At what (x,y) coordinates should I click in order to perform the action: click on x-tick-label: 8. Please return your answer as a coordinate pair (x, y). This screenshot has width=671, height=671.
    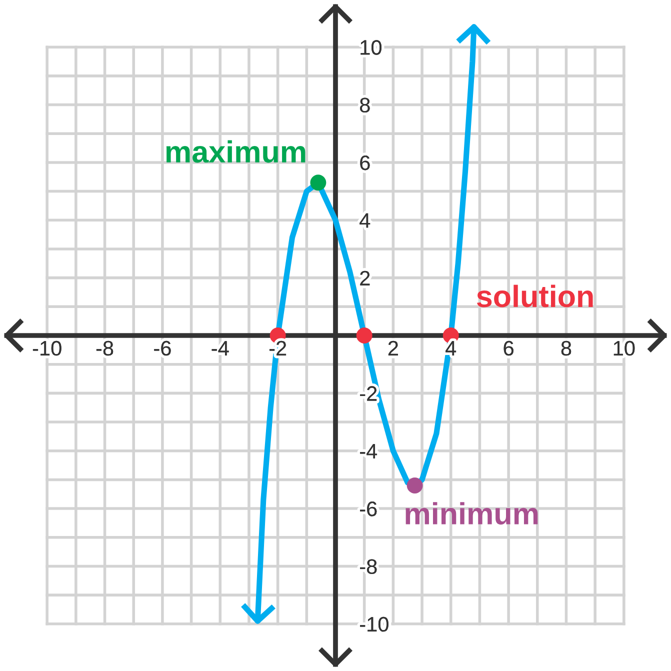
    Looking at the image, I should click on (566, 348).